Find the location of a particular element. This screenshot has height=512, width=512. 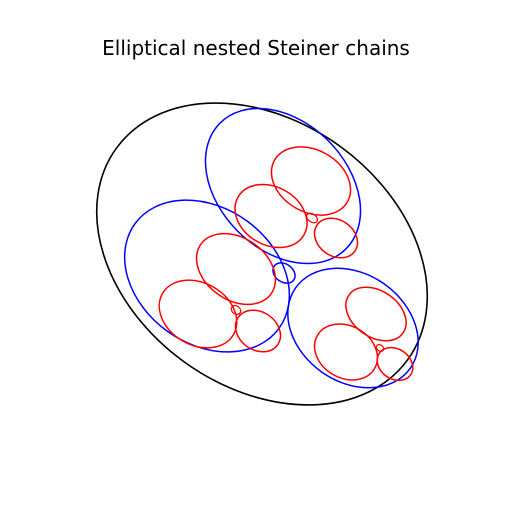

red-ellipse-left-c is located at coordinates (258, 331).